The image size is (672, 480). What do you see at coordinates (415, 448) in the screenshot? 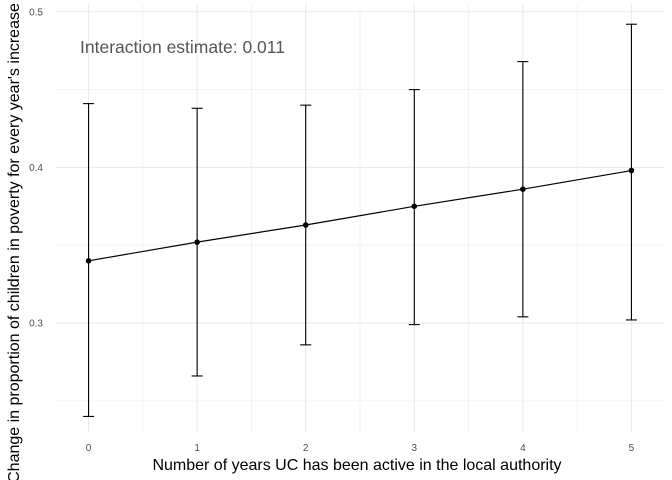
I see `x-tick-label: 3` at bounding box center [415, 448].